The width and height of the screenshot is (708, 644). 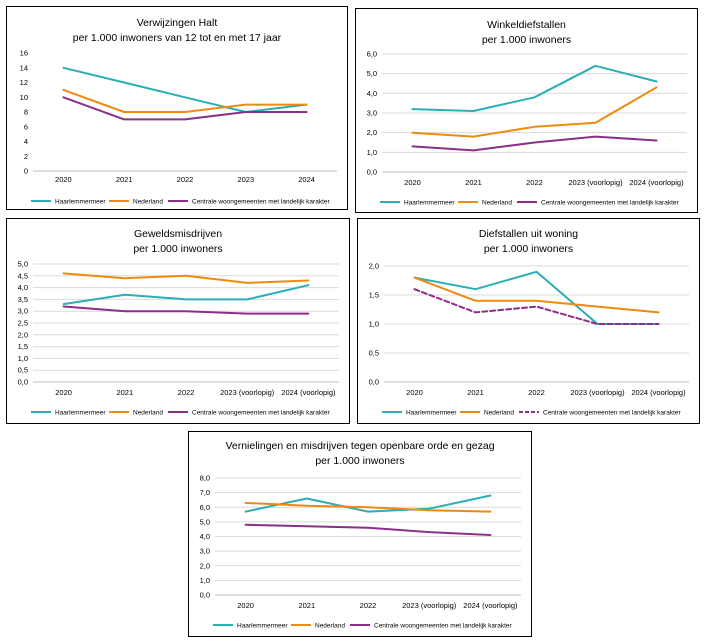 I want to click on y-tick-label: 2, so click(x=26, y=156).